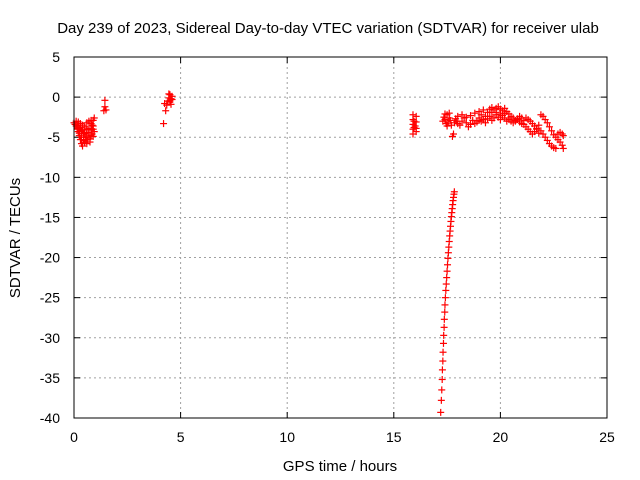 The height and width of the screenshot is (480, 640). I want to click on x-tick-labels: 0 5 10 15 20 25, so click(342, 437).